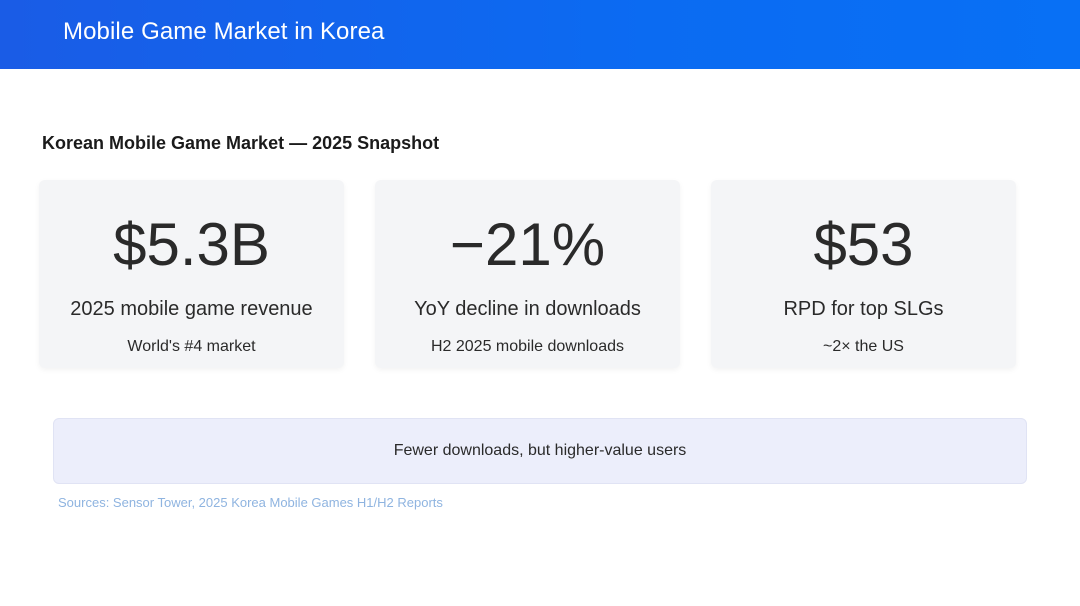 This screenshot has height=606, width=1080. What do you see at coordinates (527, 244) in the screenshot?
I see `stat-value: −21%` at bounding box center [527, 244].